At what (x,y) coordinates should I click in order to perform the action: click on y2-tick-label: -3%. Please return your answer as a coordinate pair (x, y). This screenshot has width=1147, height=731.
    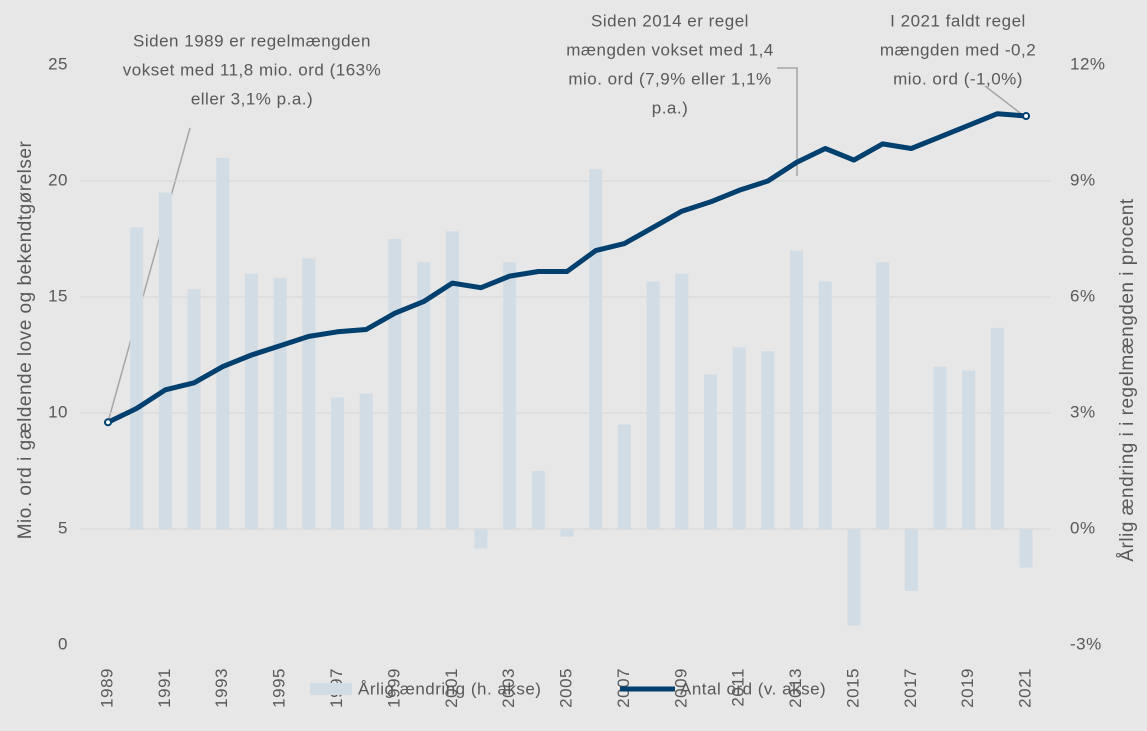
    Looking at the image, I should click on (1086, 643).